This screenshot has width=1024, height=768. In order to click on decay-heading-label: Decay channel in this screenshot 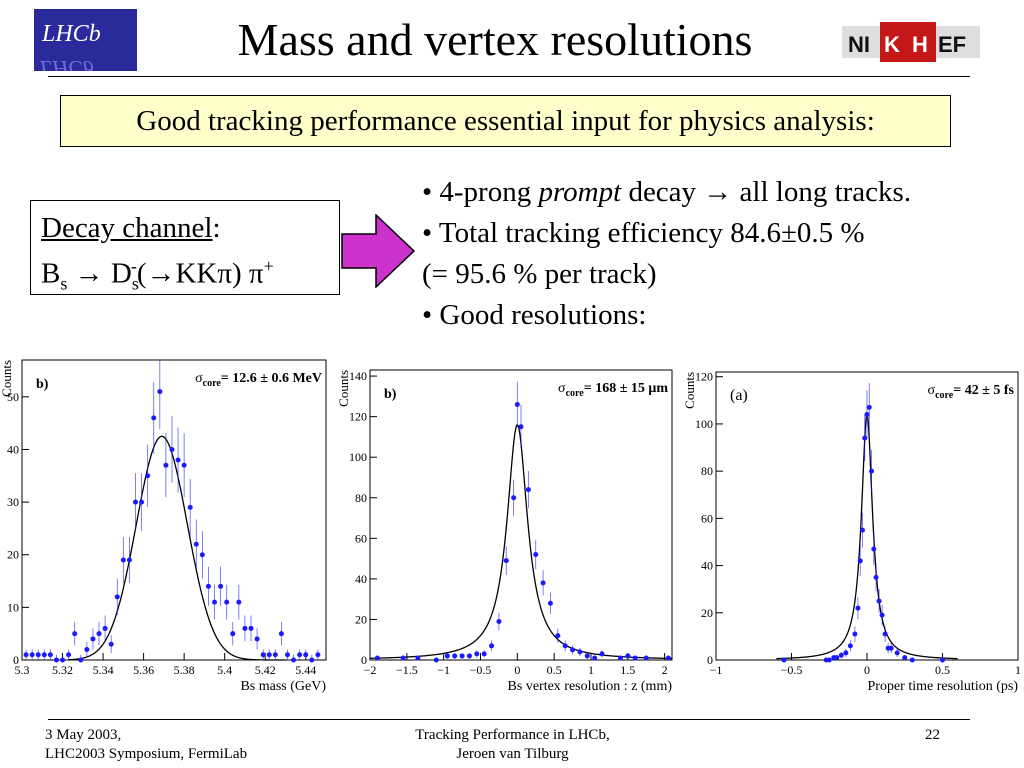, I will do `click(127, 228)`.